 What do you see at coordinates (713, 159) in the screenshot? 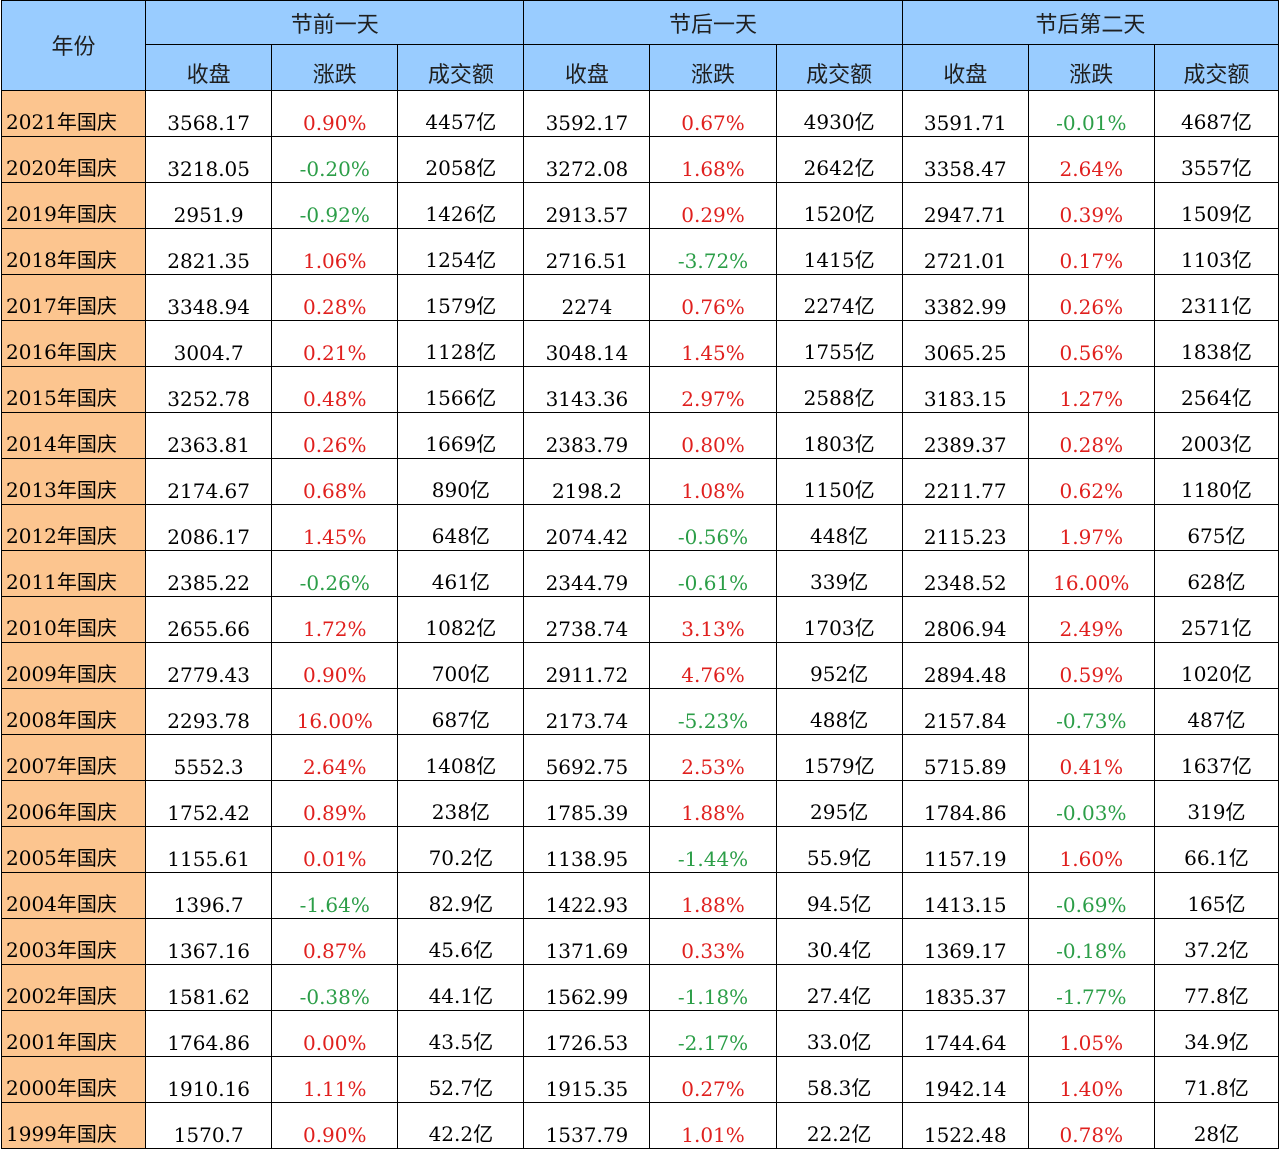
I see `change-cell: 1.68%` at bounding box center [713, 159].